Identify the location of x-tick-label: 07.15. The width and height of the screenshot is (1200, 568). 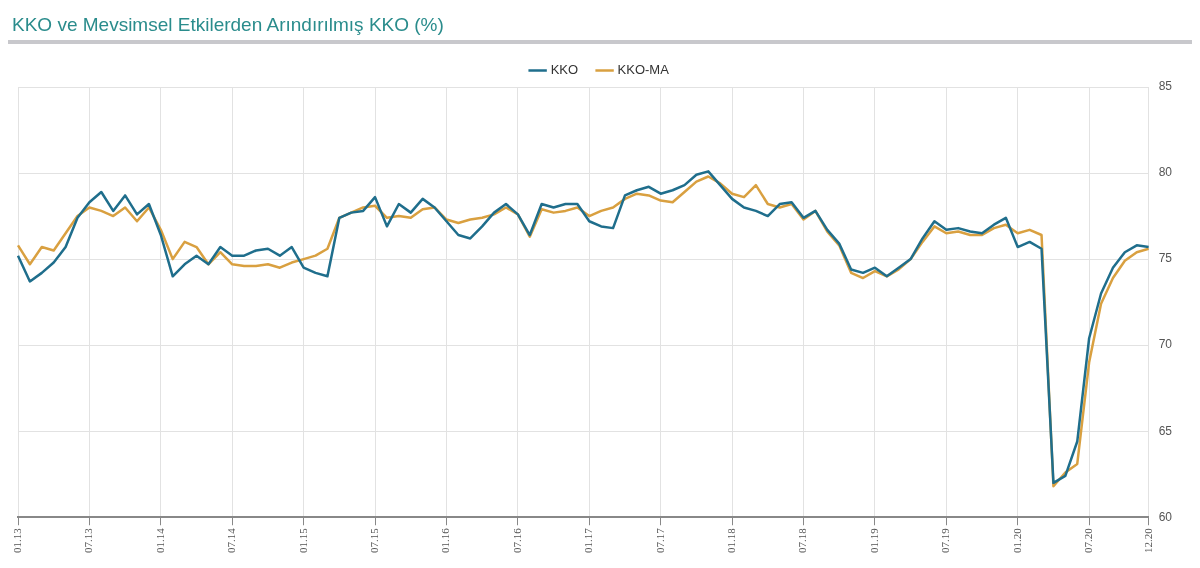
(373, 540).